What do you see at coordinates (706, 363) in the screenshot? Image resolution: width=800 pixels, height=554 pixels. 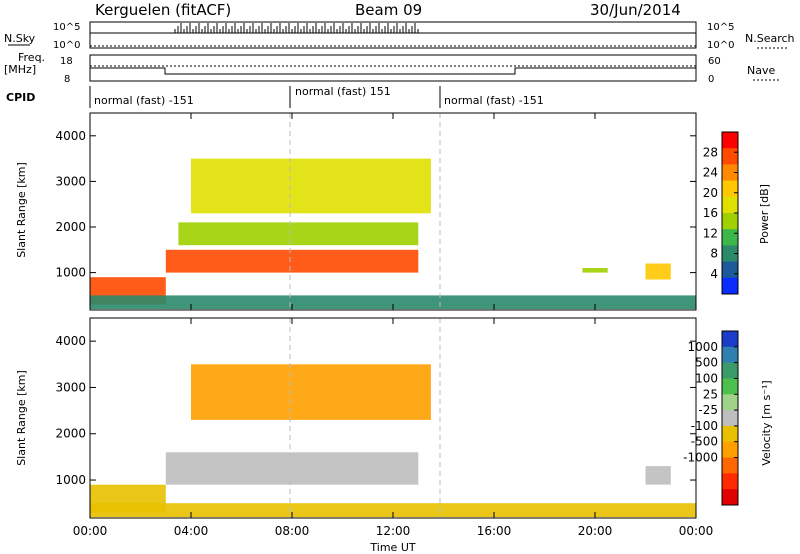 I see `velocity-colorbar-tick-label: 500` at bounding box center [706, 363].